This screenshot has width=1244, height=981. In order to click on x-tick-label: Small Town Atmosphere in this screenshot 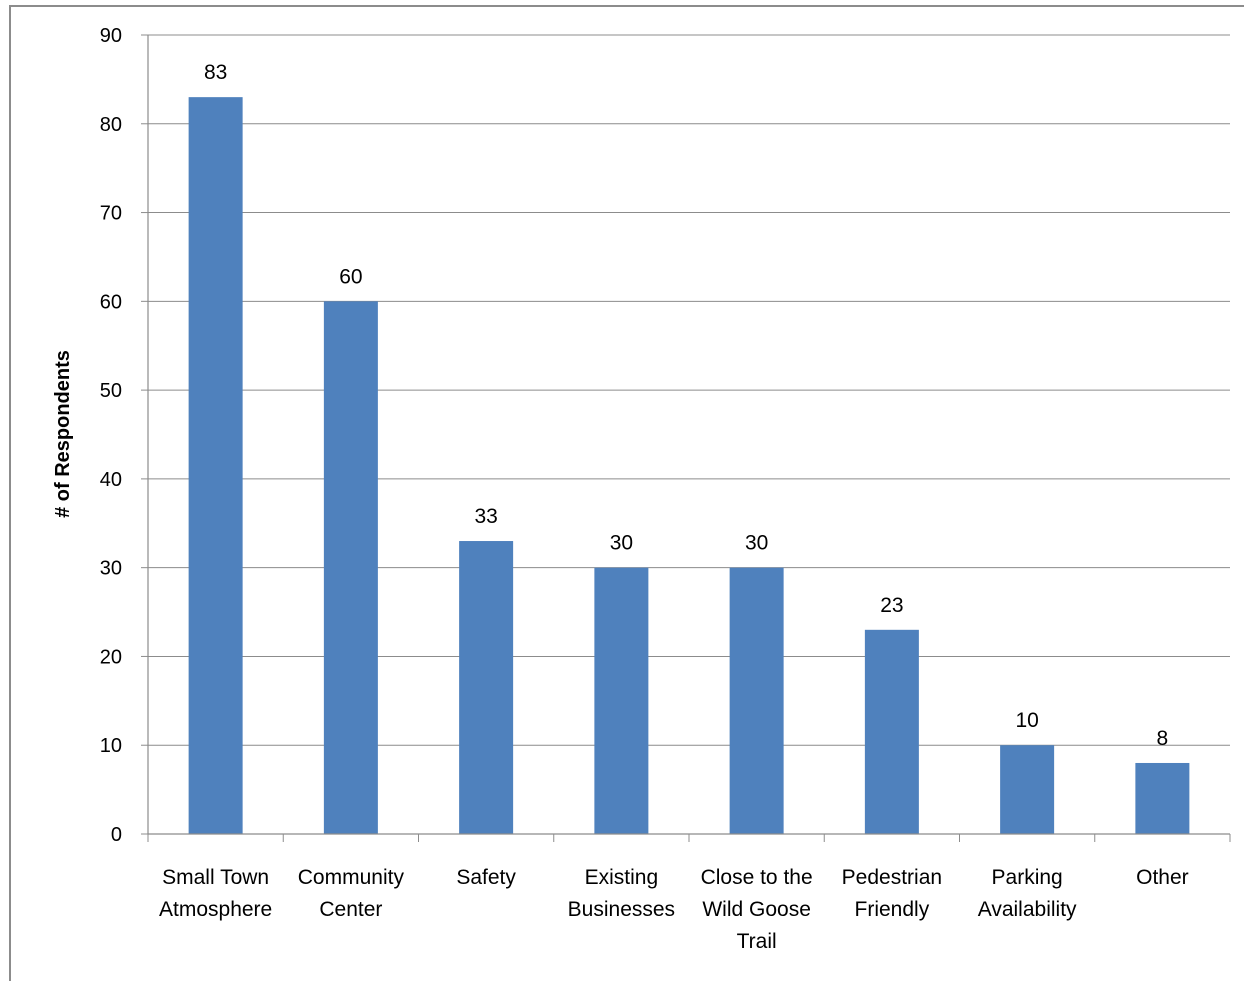, I will do `click(215, 893)`.